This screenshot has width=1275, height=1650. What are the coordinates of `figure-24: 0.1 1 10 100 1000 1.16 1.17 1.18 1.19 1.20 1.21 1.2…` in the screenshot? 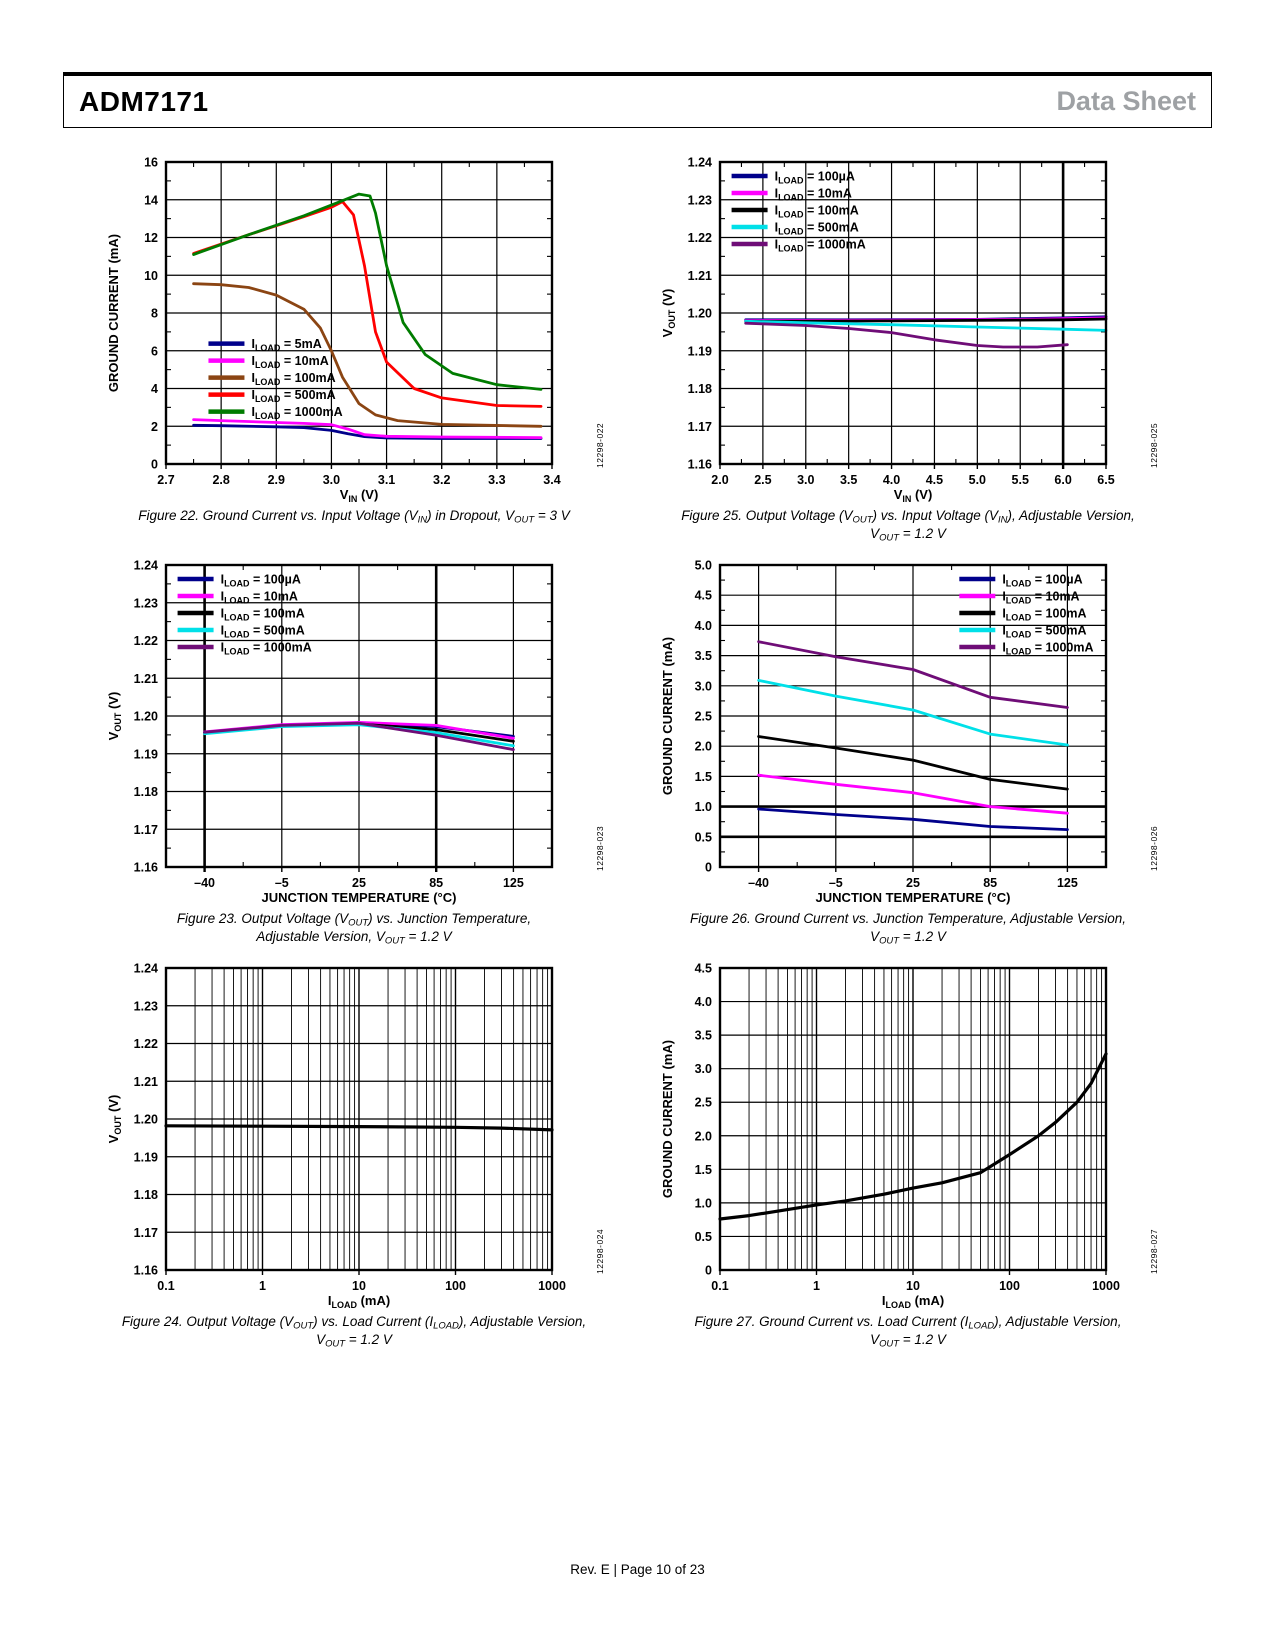 It's located at (354, 1153).